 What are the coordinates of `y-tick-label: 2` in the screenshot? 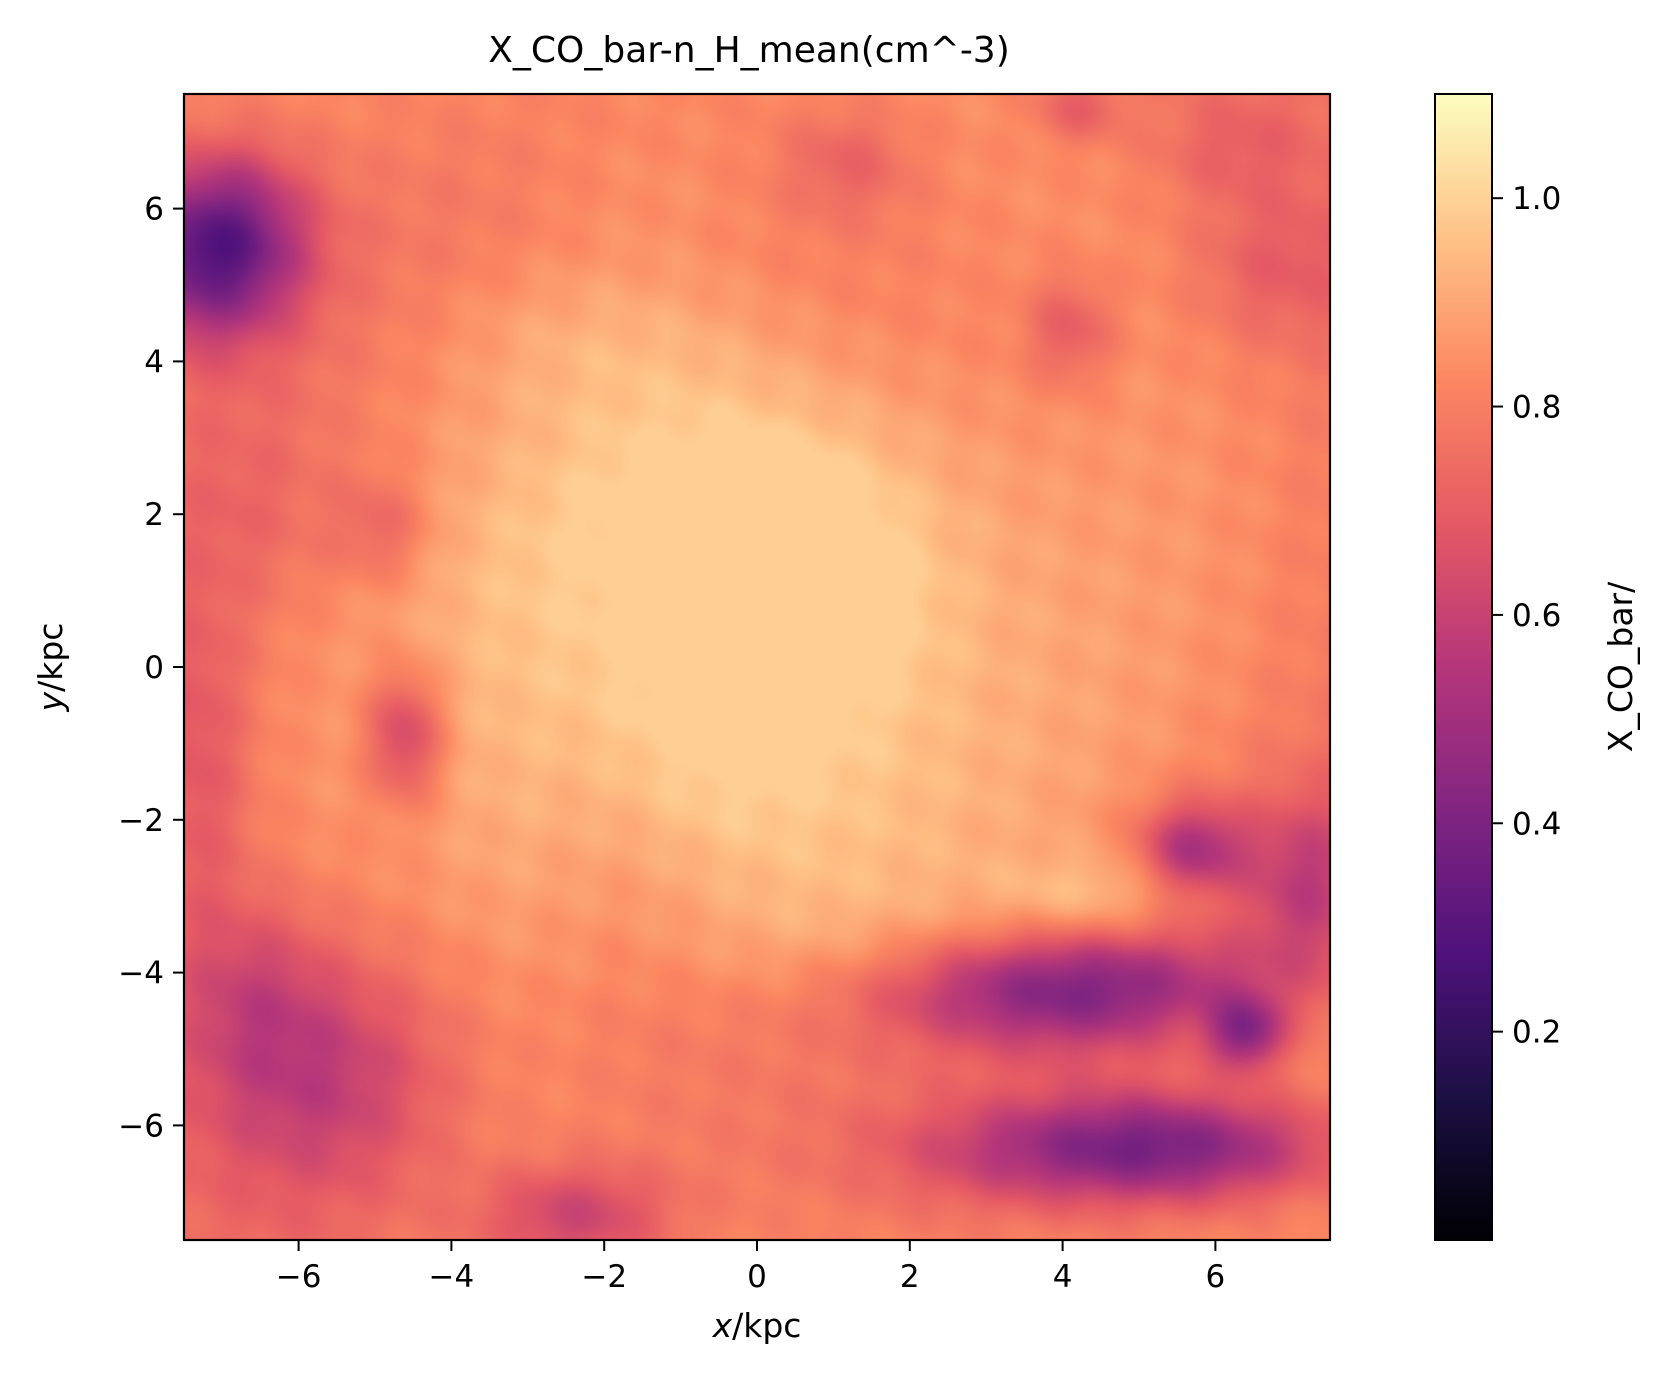 It's located at (154, 515).